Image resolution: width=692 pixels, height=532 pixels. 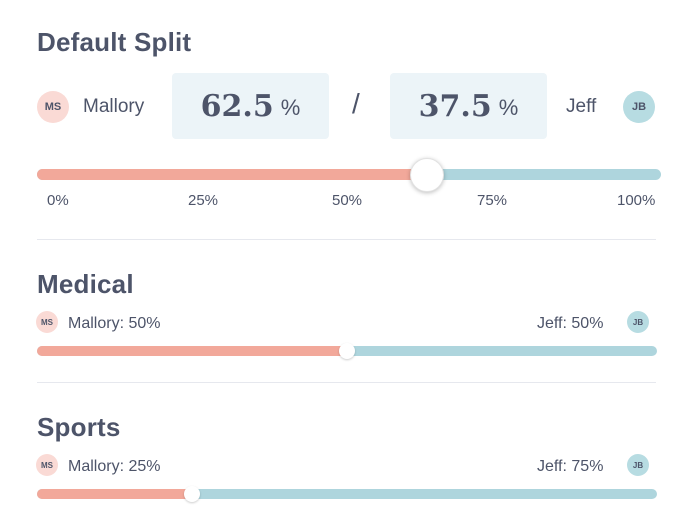 I want to click on tick-label: 25%, so click(x=203, y=200).